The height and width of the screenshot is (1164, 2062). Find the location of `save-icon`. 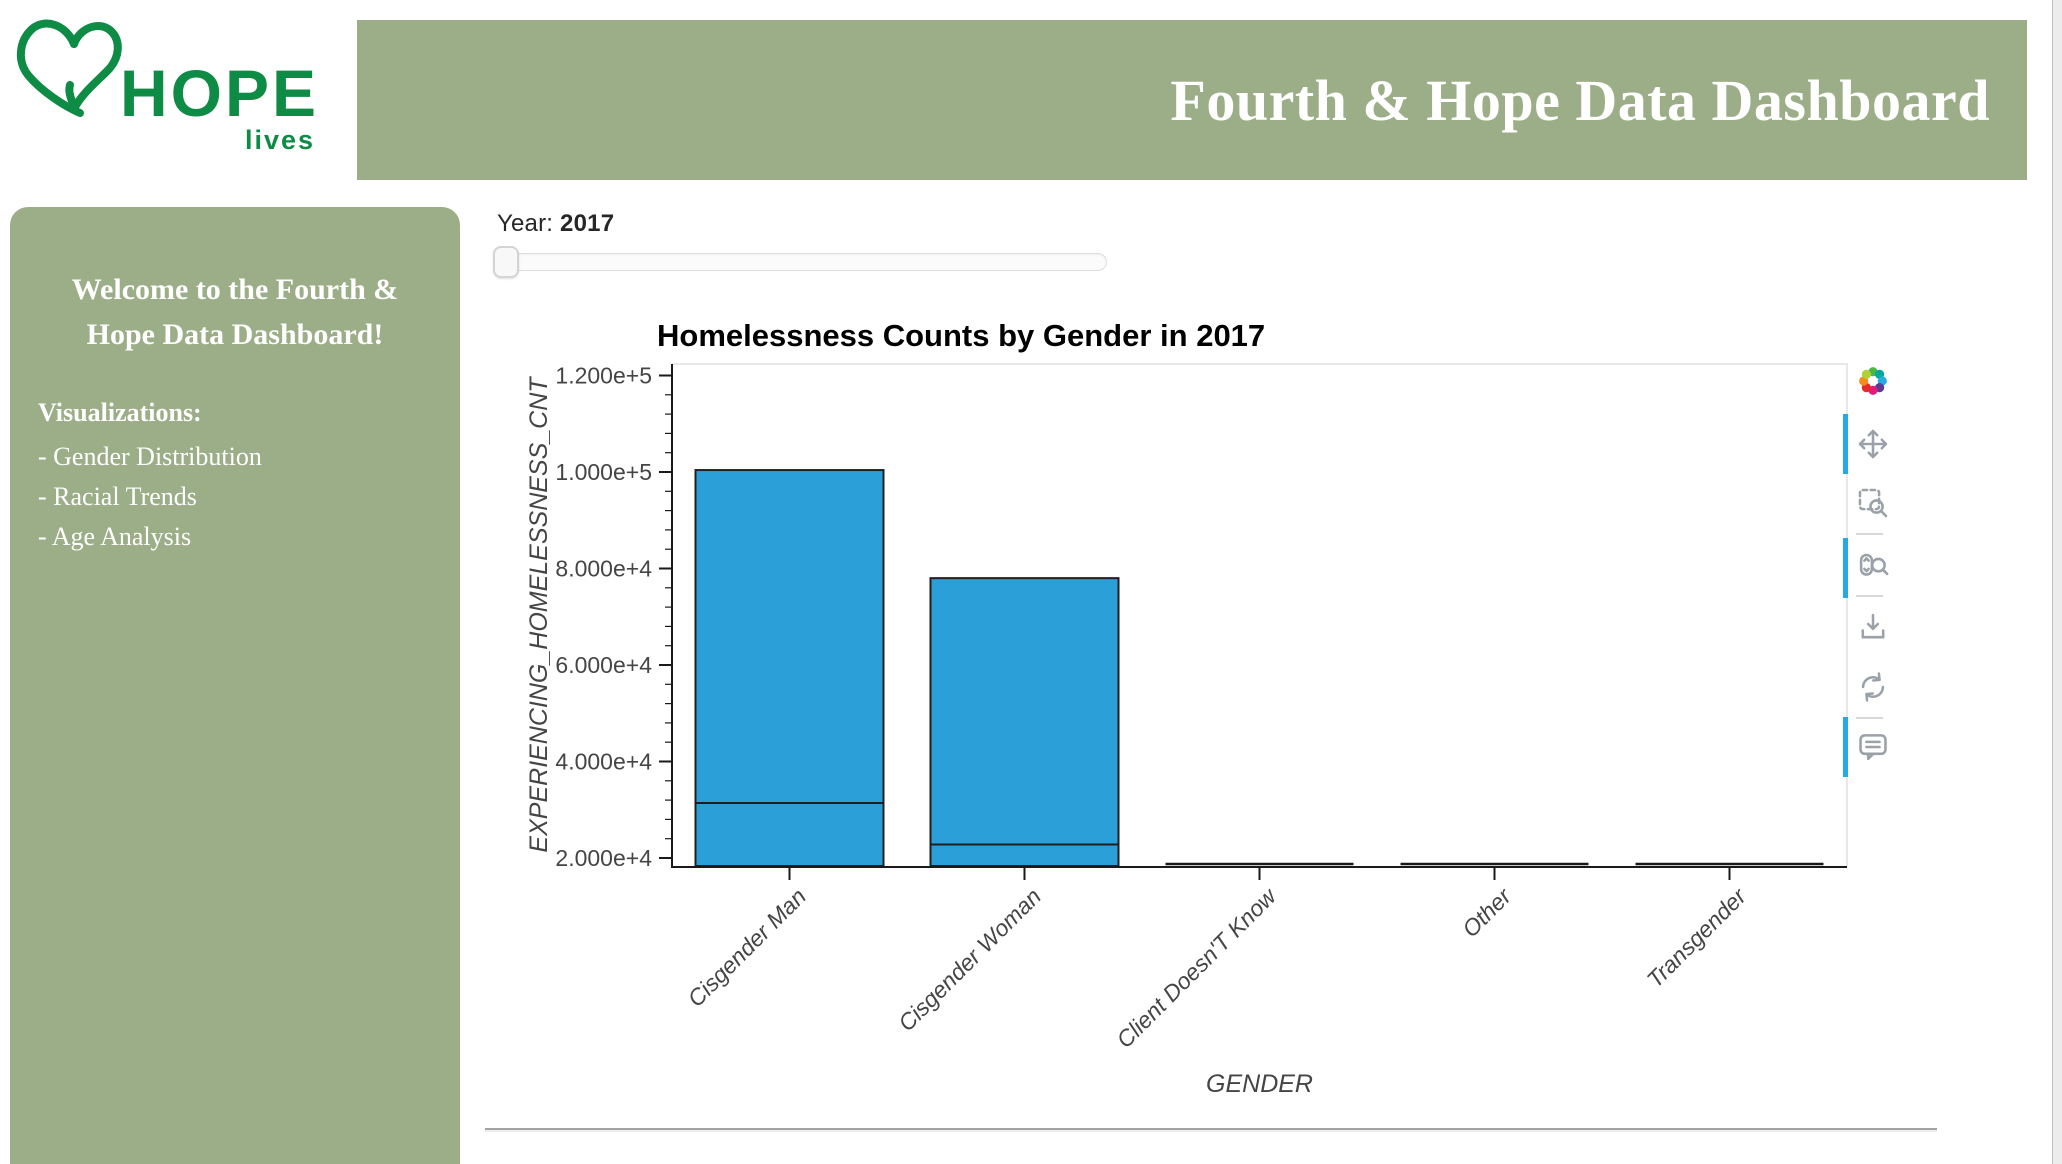

save-icon is located at coordinates (1873, 626).